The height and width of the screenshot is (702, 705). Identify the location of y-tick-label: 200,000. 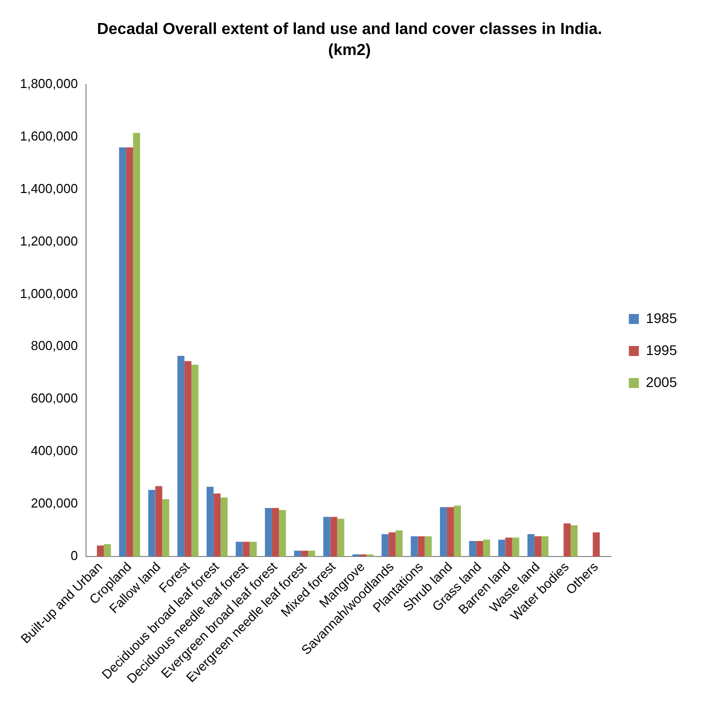
(54, 503).